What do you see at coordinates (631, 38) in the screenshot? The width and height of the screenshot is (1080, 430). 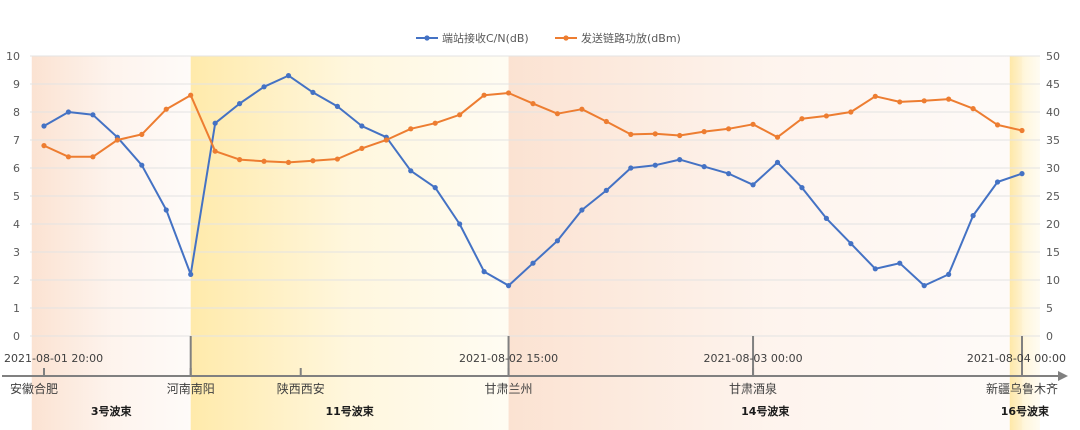 I see `legend-label: 发送链路功放(dBm)` at bounding box center [631, 38].